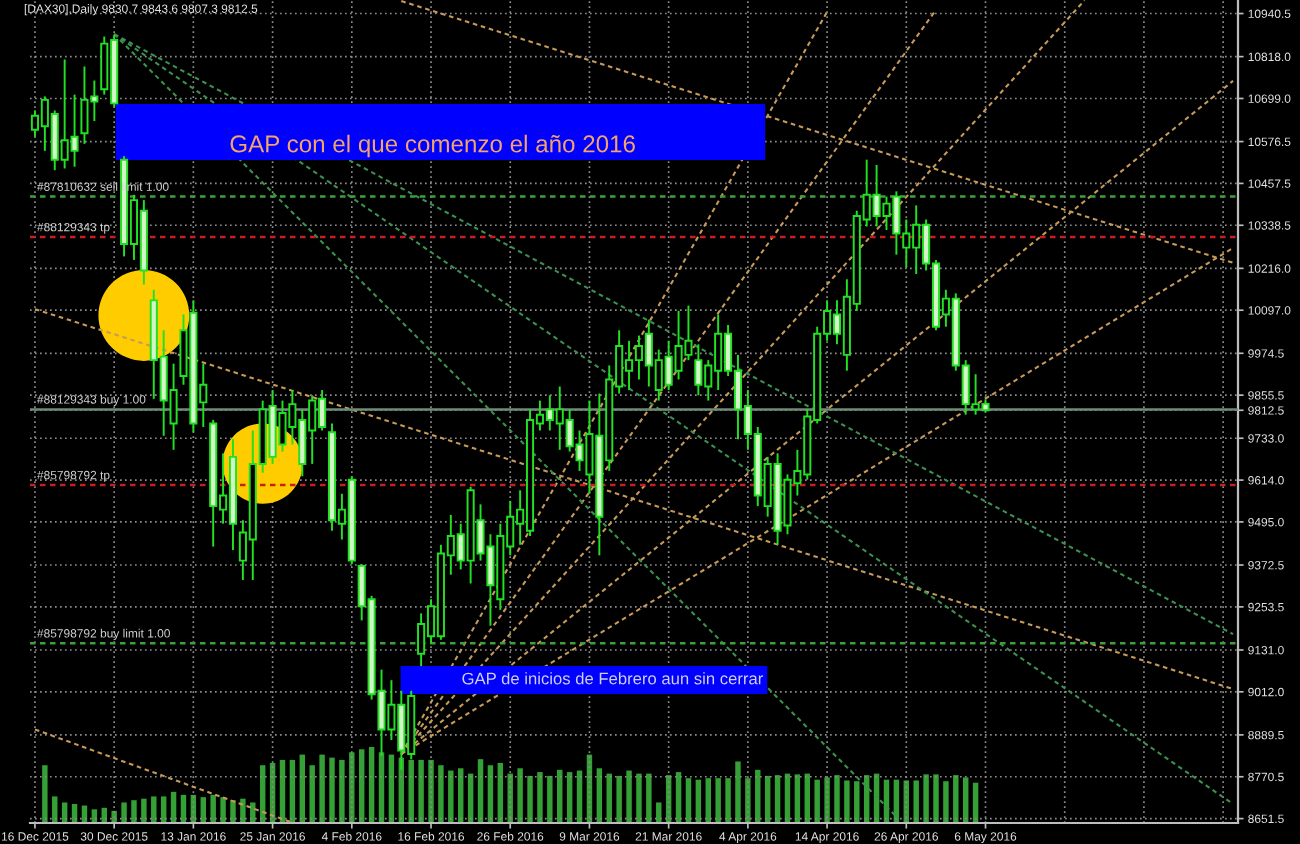 The height and width of the screenshot is (844, 1300). What do you see at coordinates (432, 146) in the screenshot?
I see `annotation: GAP con el que comenzo el año 2016` at bounding box center [432, 146].